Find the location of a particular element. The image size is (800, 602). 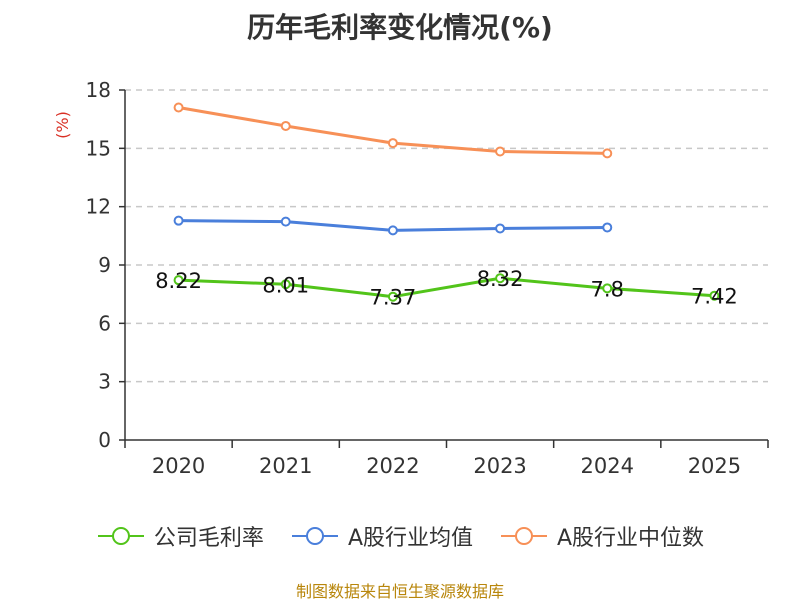

data-label-2022: 7.37 is located at coordinates (393, 298).